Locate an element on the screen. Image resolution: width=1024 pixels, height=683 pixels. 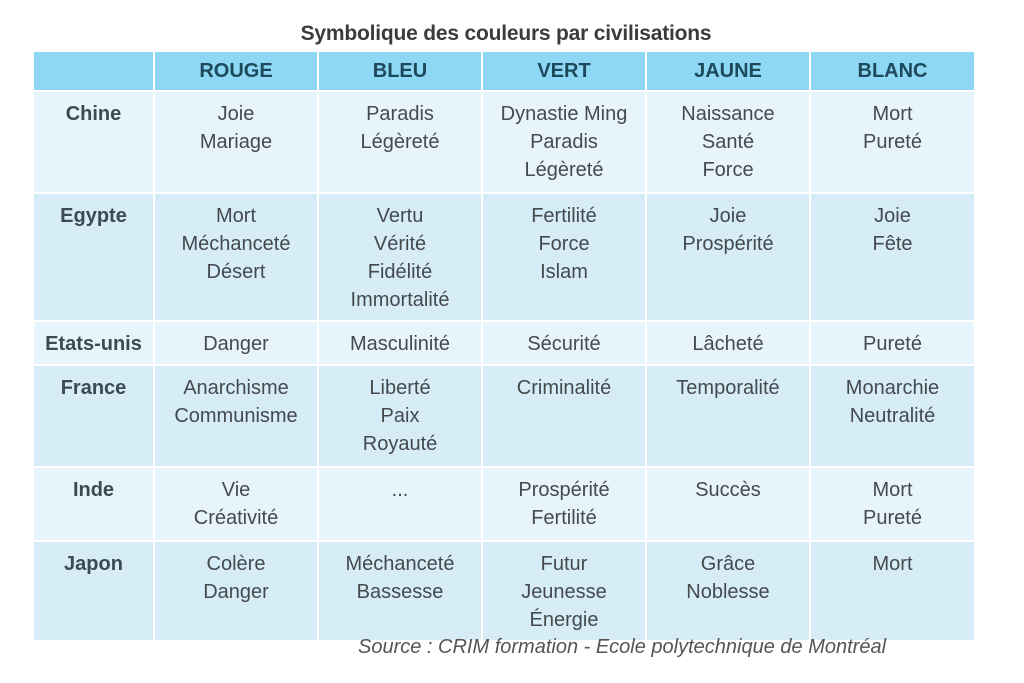
table-cell: Futur Jeunesse Énergie is located at coordinates (564, 591).